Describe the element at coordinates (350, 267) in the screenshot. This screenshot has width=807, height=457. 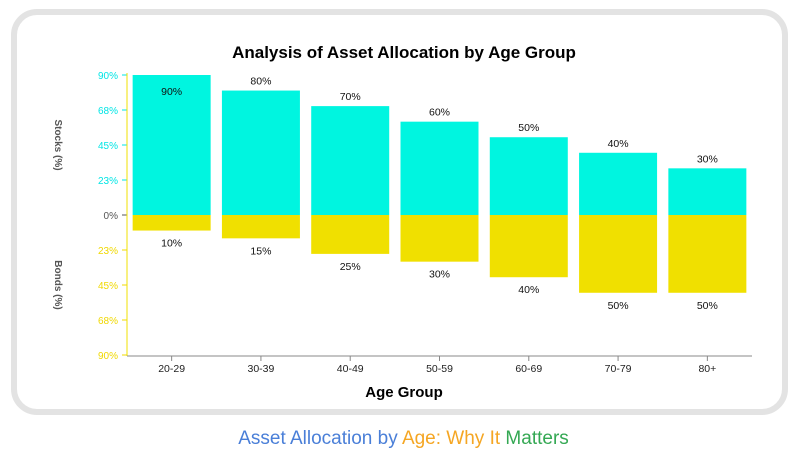
I see `data-label-bonds: 25%` at that location.